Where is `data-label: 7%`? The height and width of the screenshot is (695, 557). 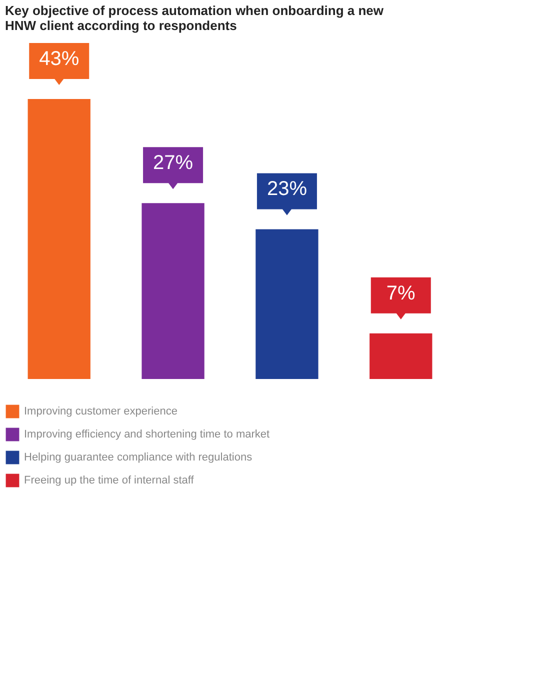 data-label: 7% is located at coordinates (401, 293).